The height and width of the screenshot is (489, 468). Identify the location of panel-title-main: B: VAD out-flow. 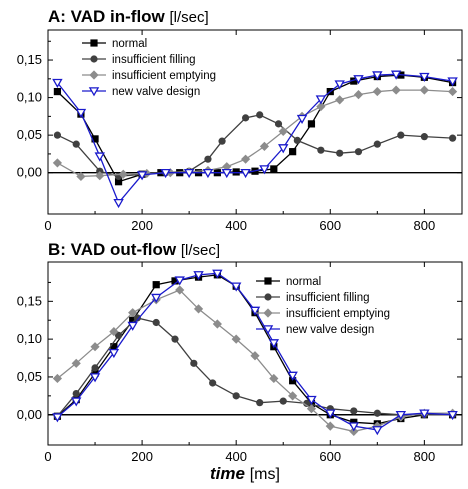
(114, 249).